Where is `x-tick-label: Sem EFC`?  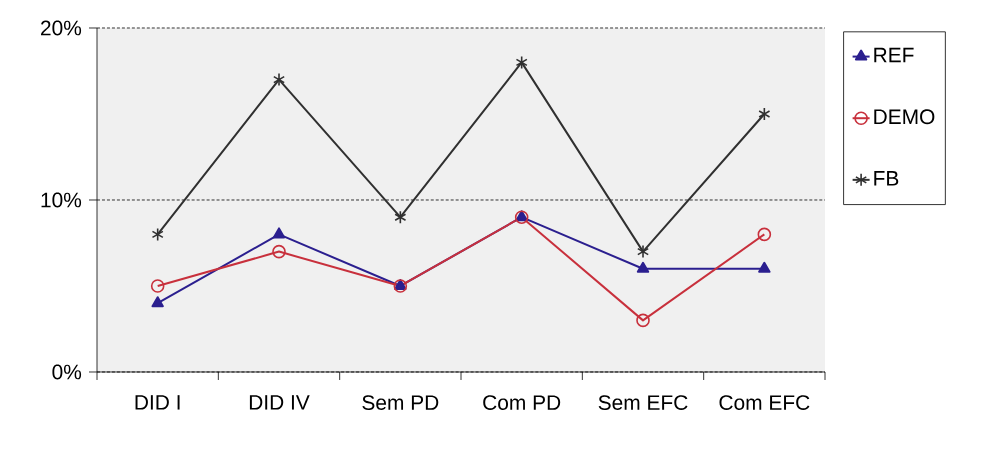
x-tick-label: Sem EFC is located at coordinates (643, 402).